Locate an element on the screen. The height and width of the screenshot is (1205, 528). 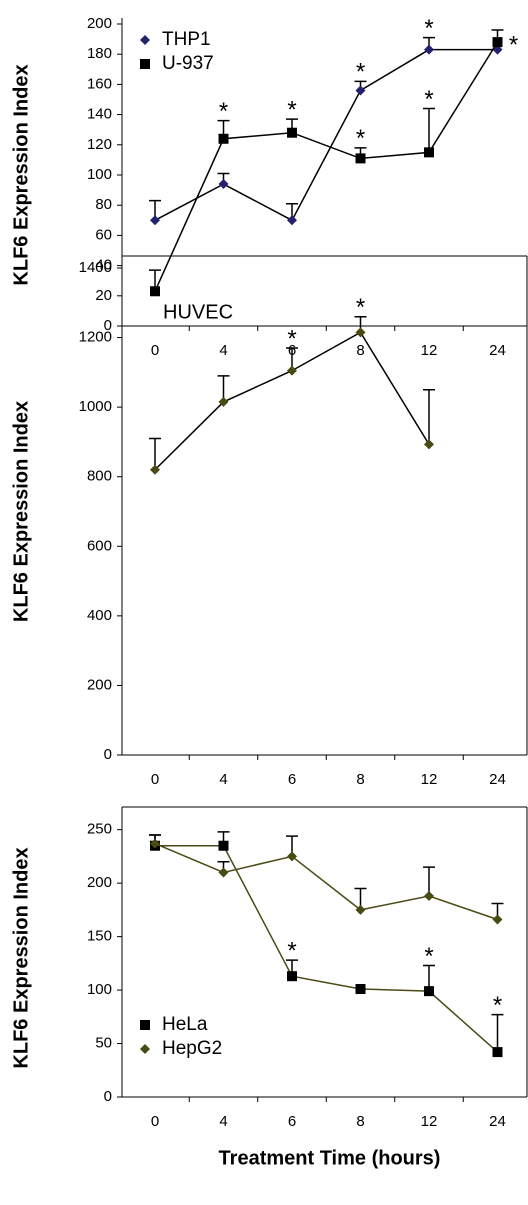
y-tick-label: 250 is located at coordinates (99, 829).